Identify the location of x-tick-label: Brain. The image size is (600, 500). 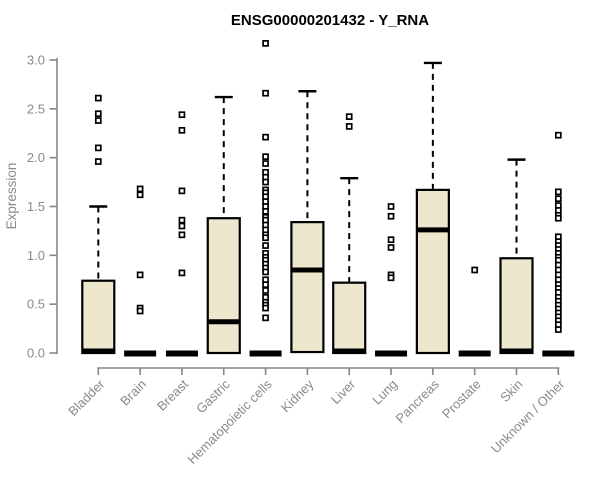
(133, 393).